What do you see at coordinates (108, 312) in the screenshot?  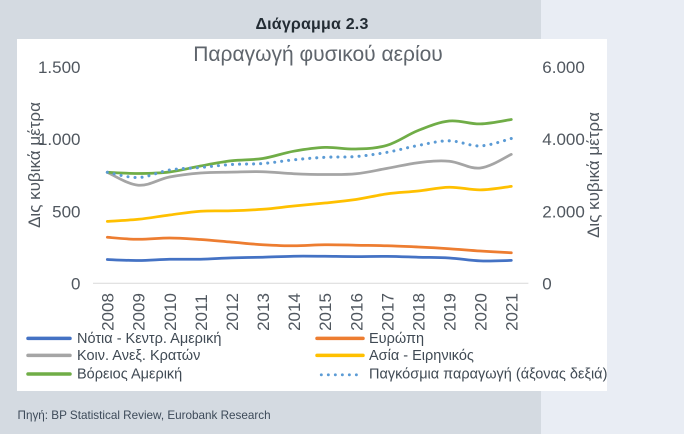 I see `svg-text: 2008` at bounding box center [108, 312].